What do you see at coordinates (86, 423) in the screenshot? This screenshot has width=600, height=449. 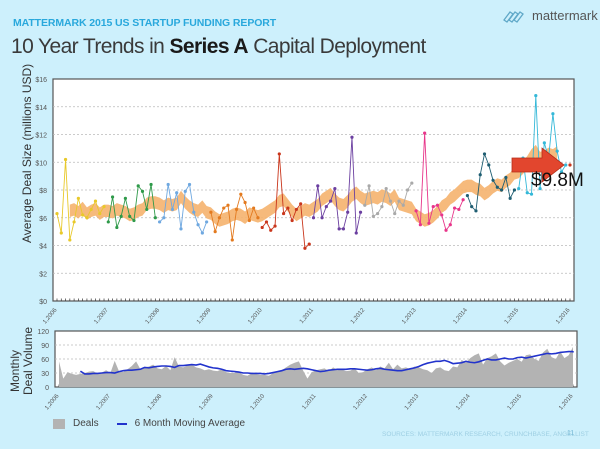 I see `legend-deals-label: Deals` at bounding box center [86, 423].